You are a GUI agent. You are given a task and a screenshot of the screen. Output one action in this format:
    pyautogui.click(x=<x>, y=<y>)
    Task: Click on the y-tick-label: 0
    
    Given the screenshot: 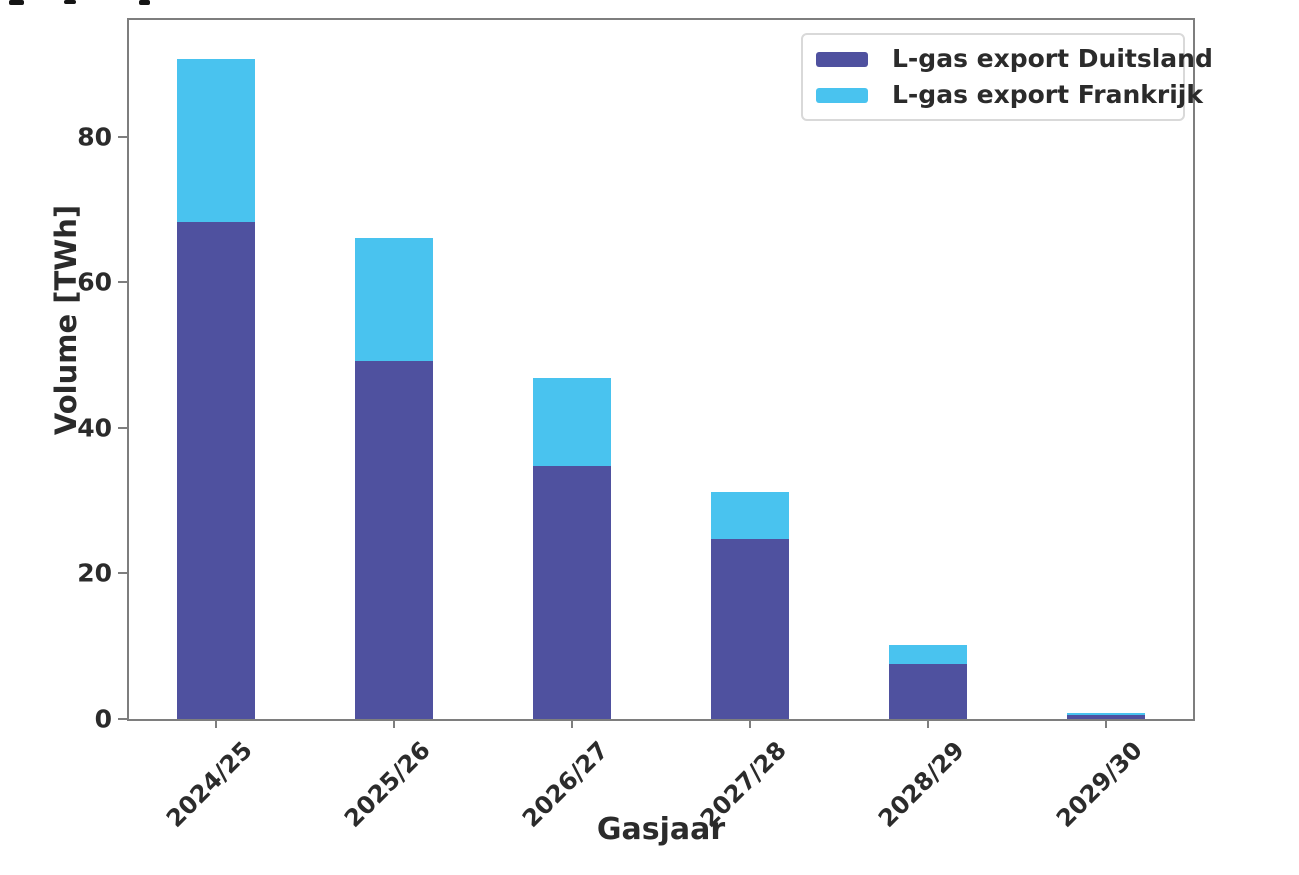 What is the action you would take?
    pyautogui.click(x=103, y=719)
    